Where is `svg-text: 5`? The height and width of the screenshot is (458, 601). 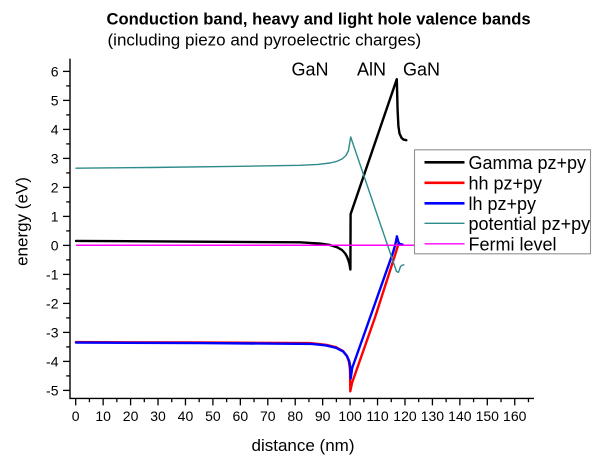
svg-text: 5 is located at coordinates (55, 100).